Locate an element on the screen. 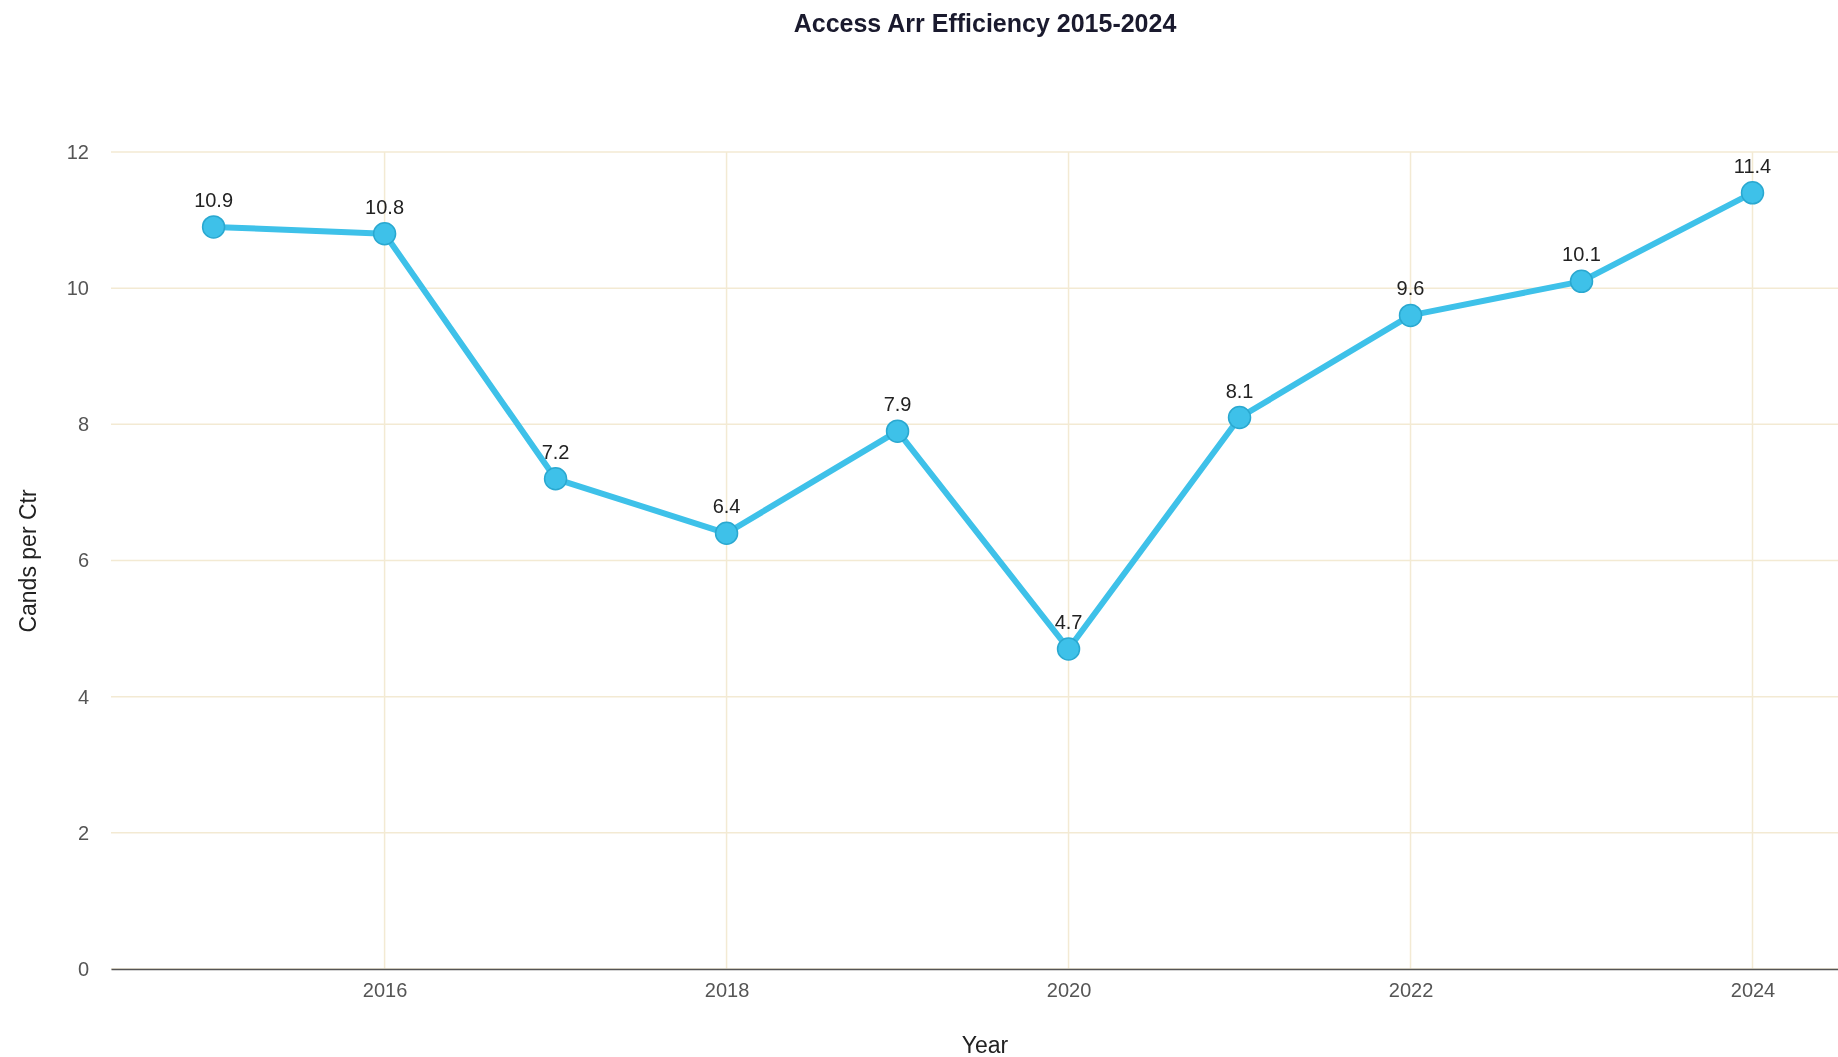  data-label: 8.1 is located at coordinates (1239, 390).